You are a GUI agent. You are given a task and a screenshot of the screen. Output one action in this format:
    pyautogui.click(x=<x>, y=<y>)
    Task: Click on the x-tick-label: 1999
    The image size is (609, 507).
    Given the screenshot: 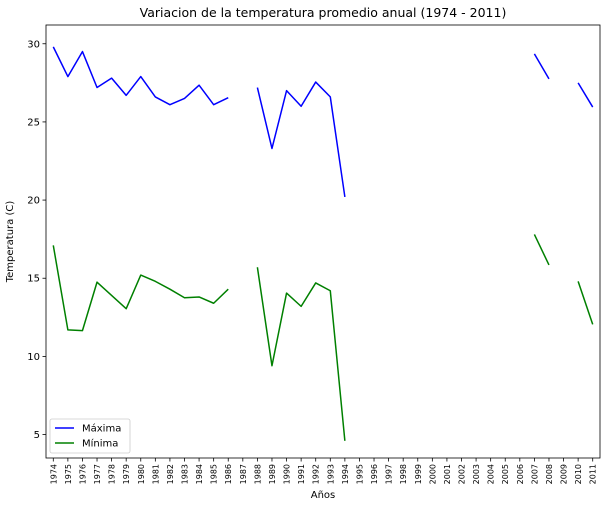 What is the action you would take?
    pyautogui.click(x=418, y=474)
    